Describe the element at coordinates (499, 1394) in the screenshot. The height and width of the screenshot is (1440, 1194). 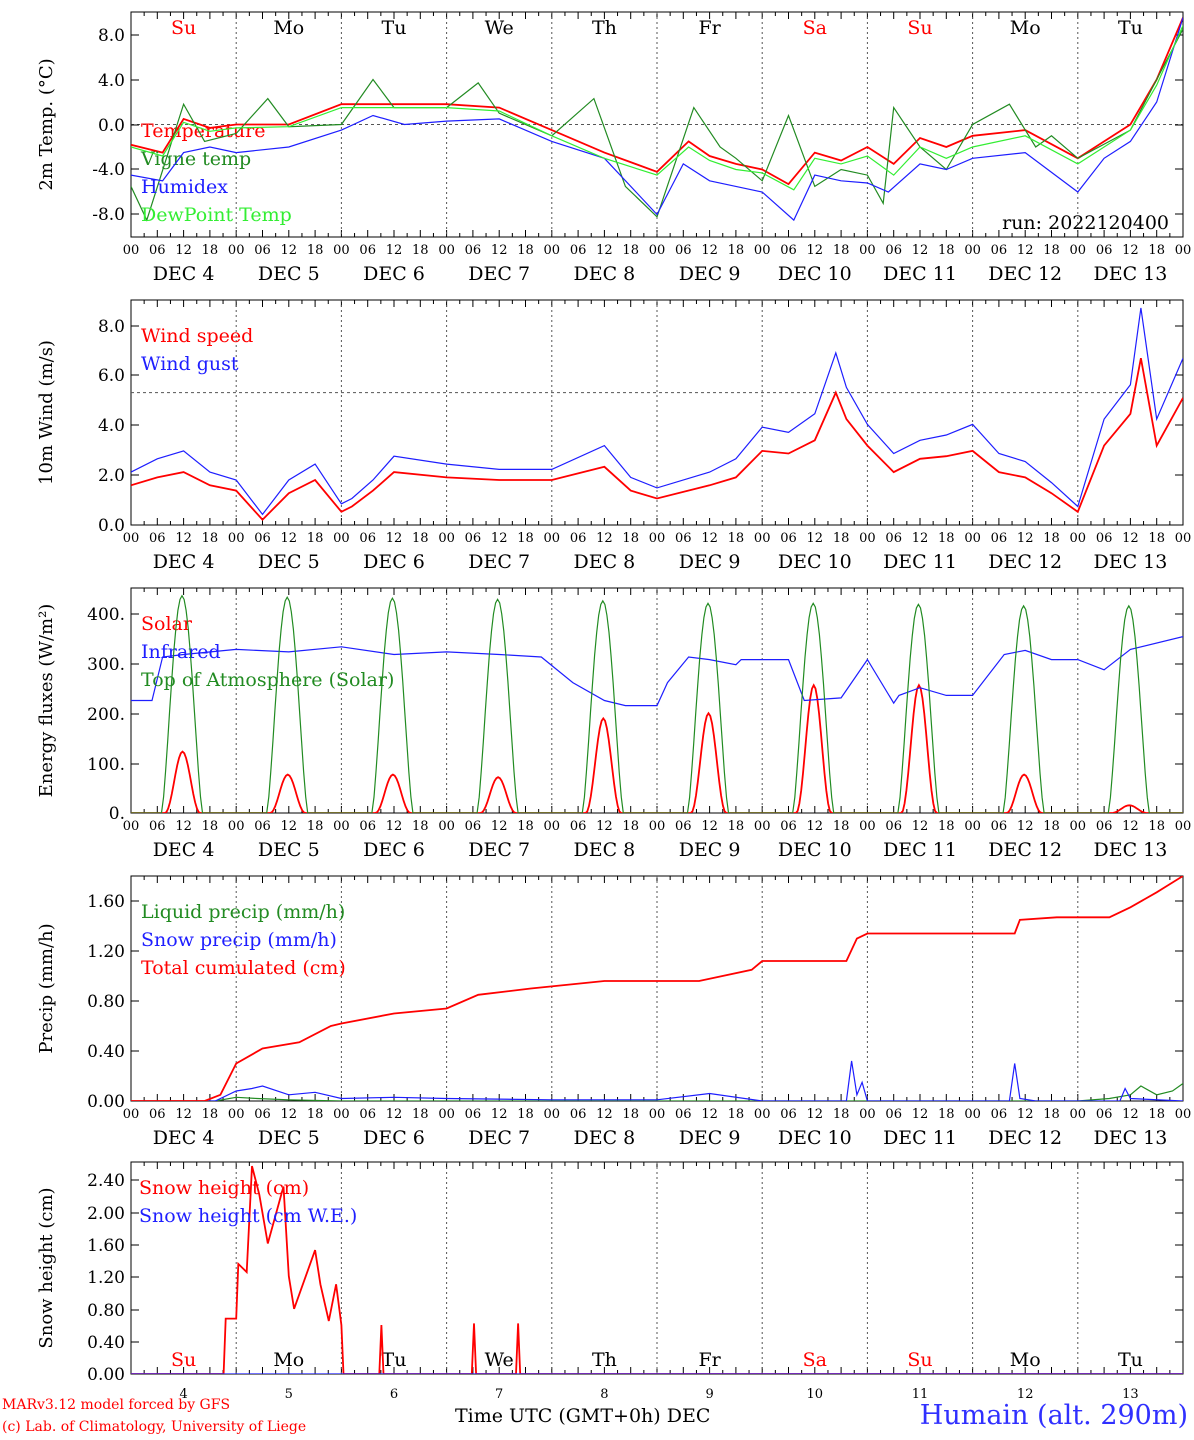
I see `x-tick-label: 7` at that location.